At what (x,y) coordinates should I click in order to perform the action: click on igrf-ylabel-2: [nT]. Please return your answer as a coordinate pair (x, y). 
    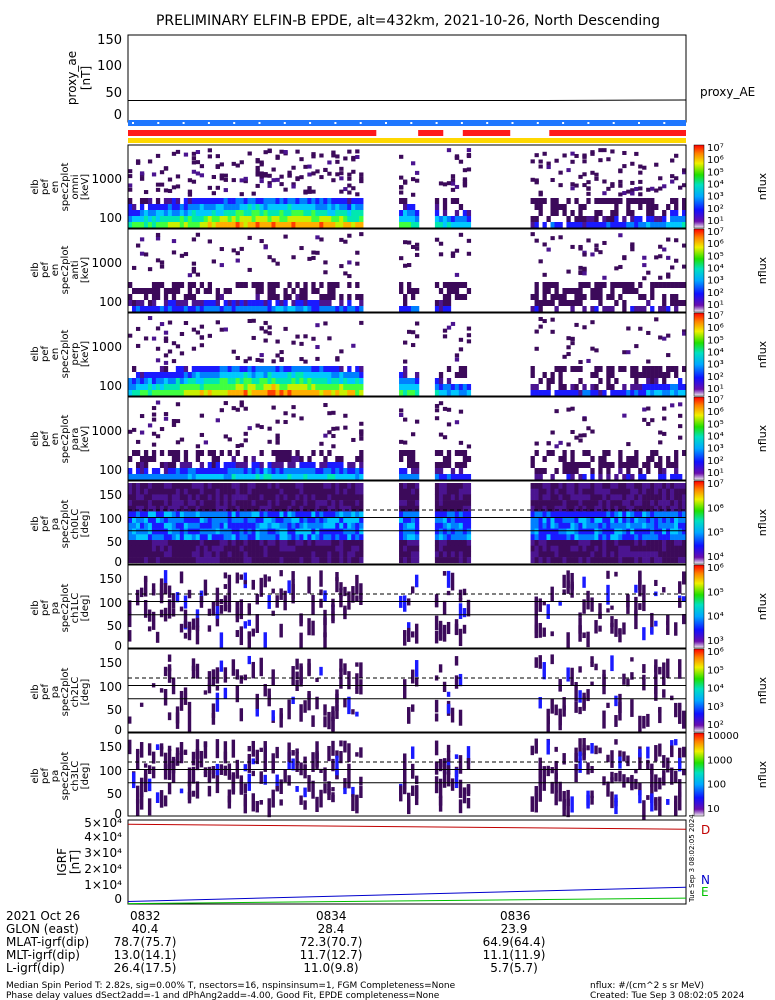
    Looking at the image, I should click on (75, 862).